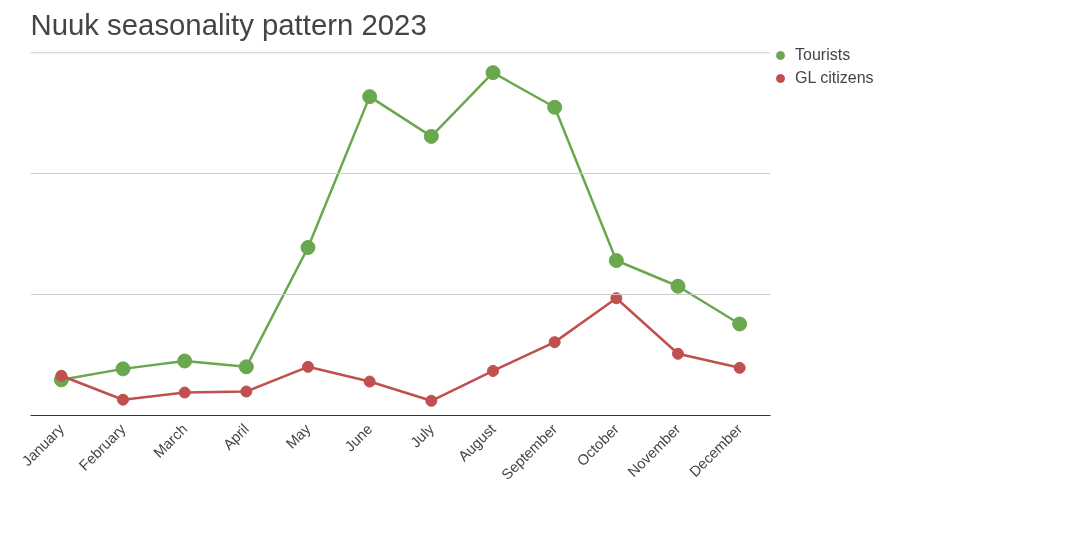 This screenshot has width=1073, height=549. I want to click on x-tick-label: July, so click(422, 435).